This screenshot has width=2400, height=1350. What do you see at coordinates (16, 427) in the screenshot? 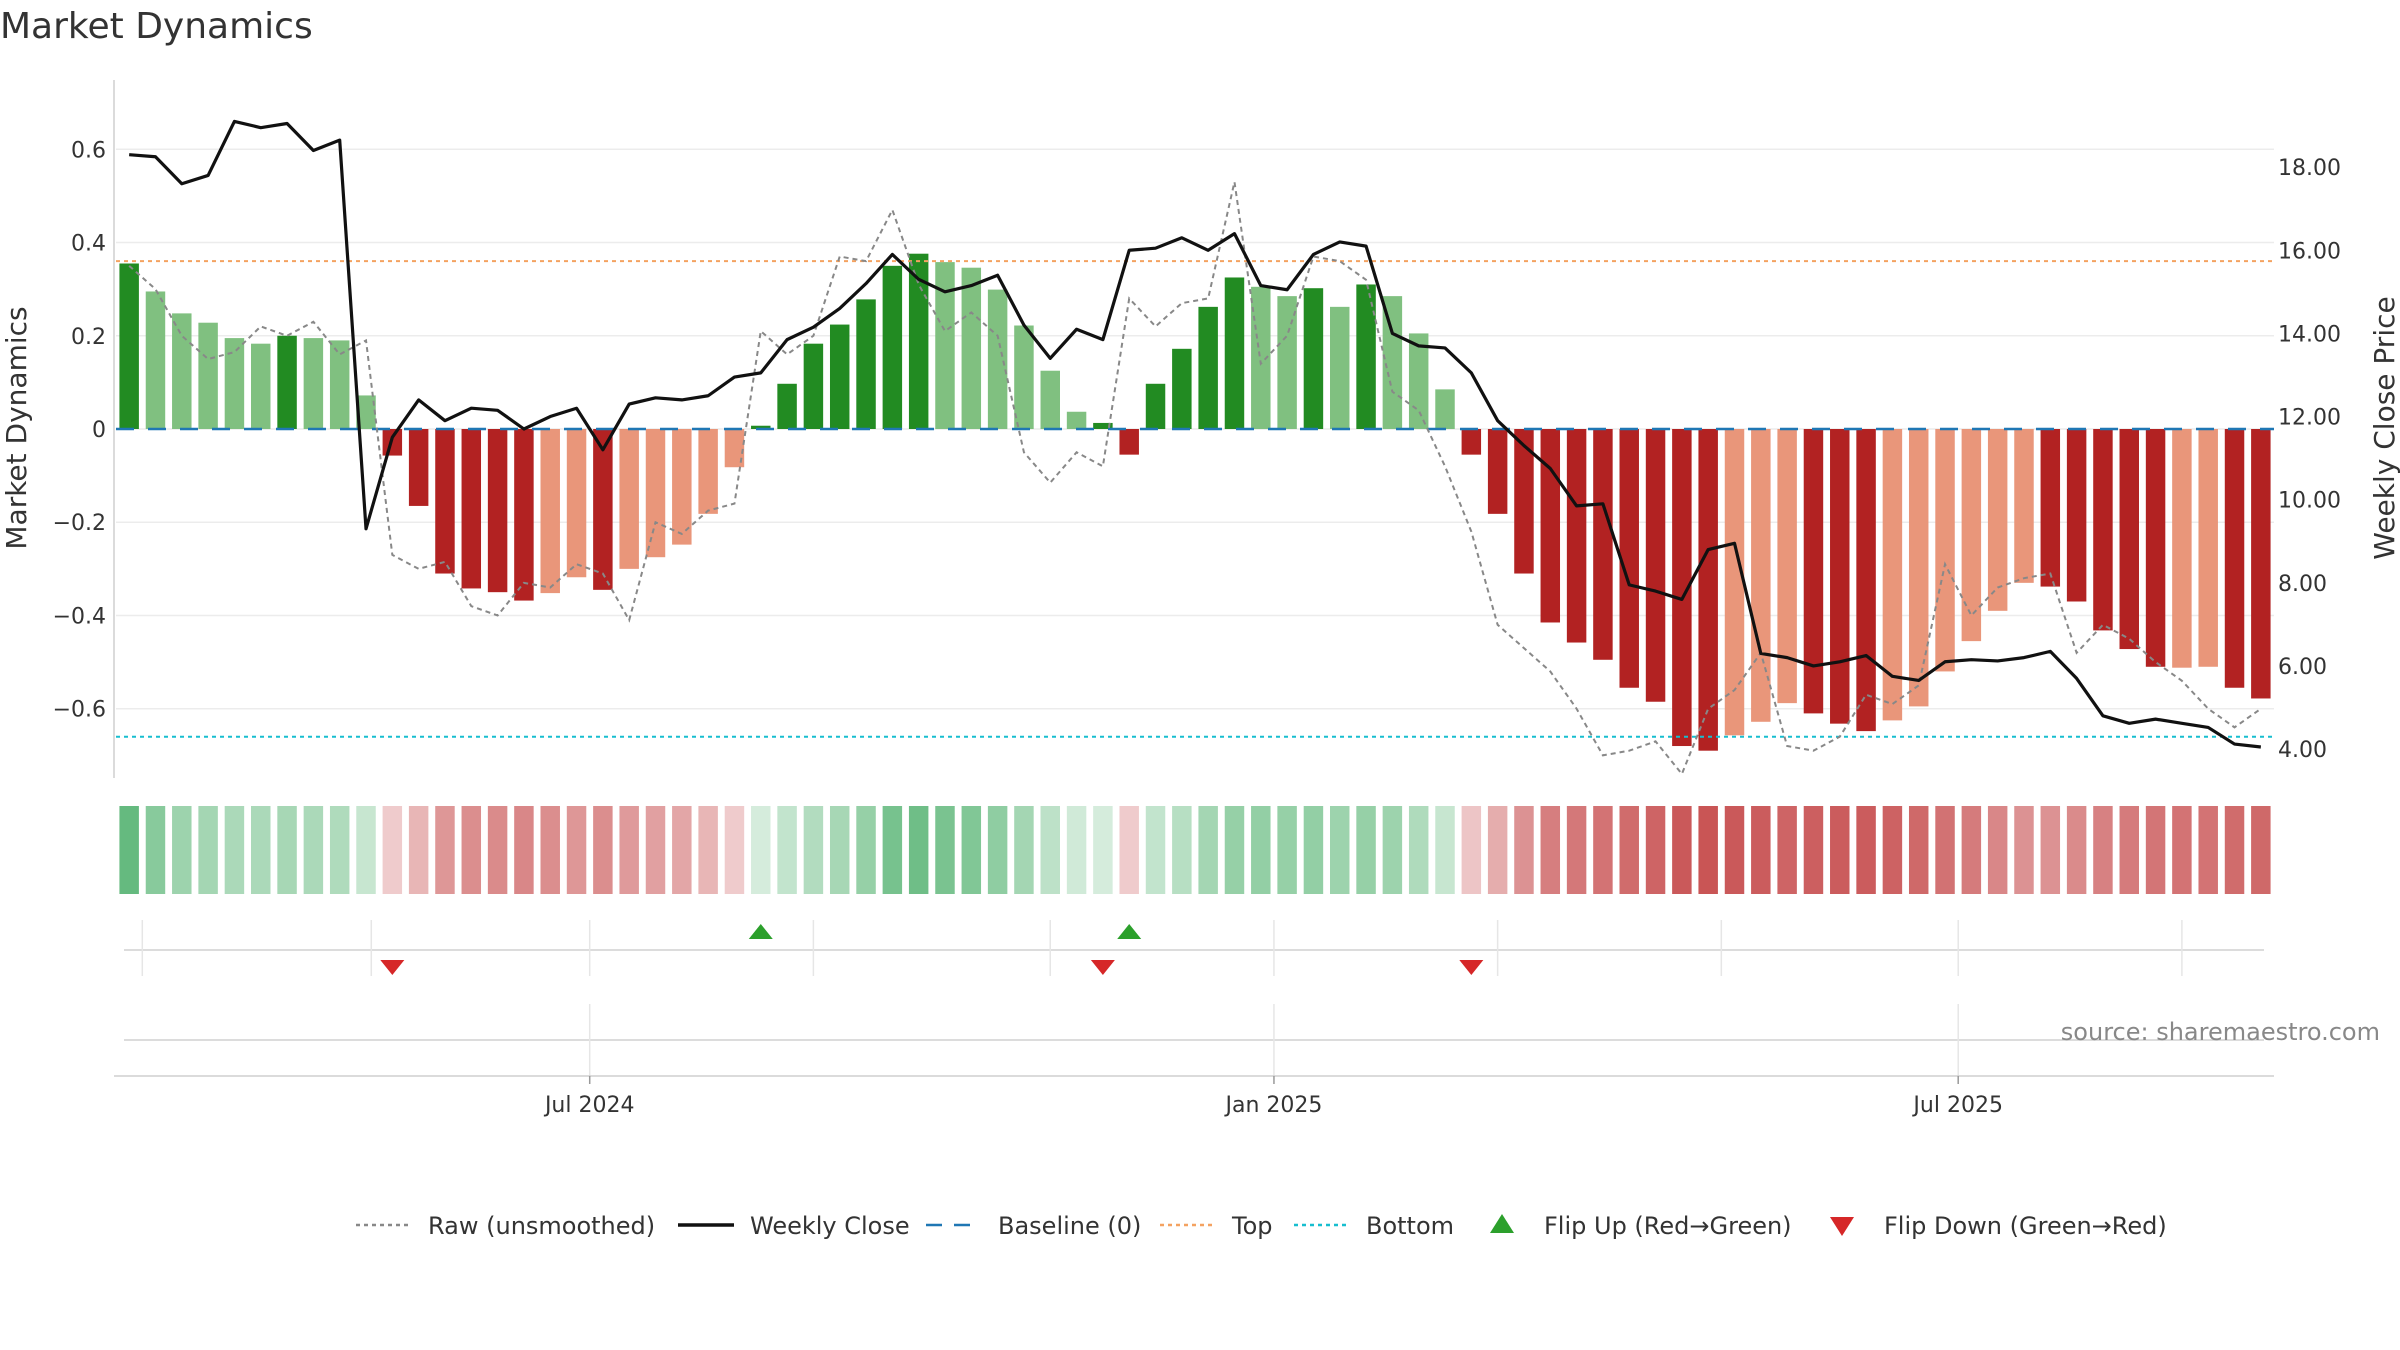
I see `left-axis-title: Market Dynamics` at bounding box center [16, 427].